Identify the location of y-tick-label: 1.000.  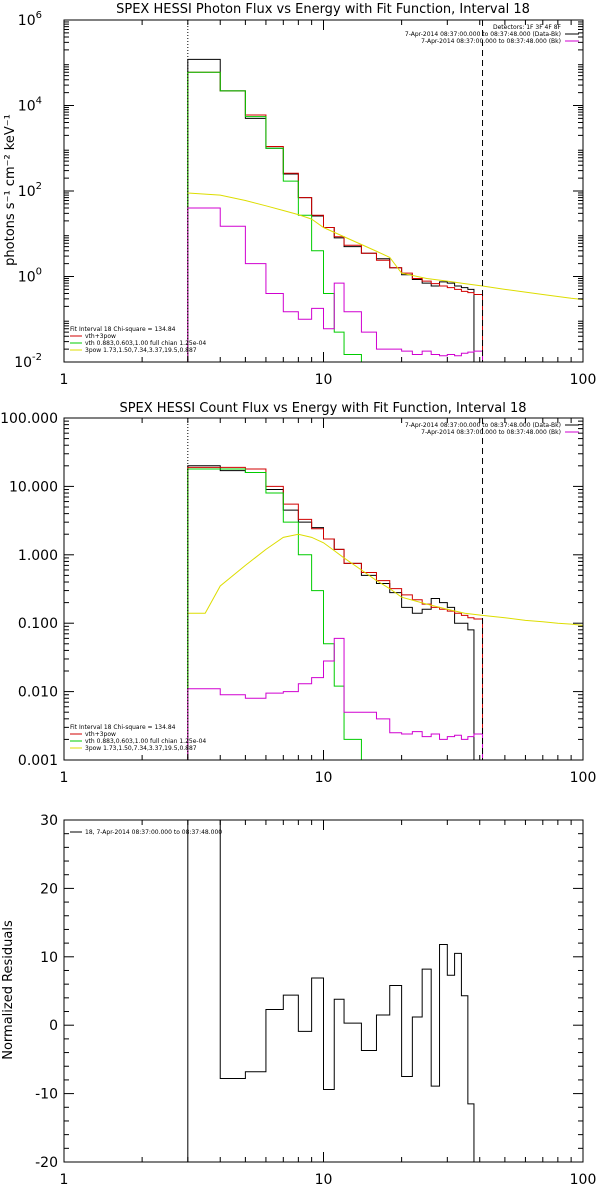
(38, 556).